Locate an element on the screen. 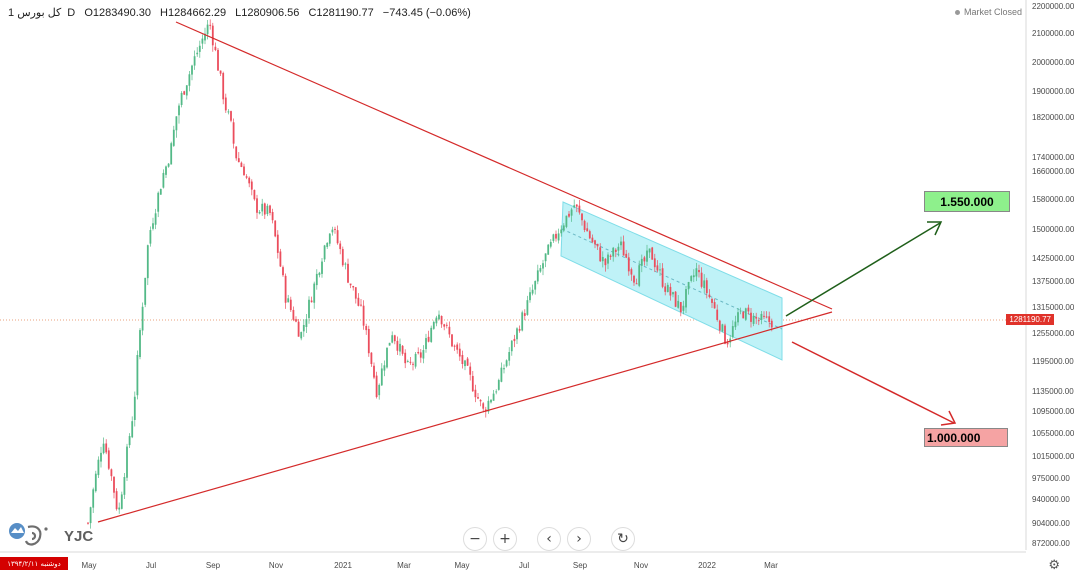 The height and width of the screenshot is (582, 1080). date-badge: دوشنبه ۱۳۹۴/۲/۱۱ is located at coordinates (34, 563).